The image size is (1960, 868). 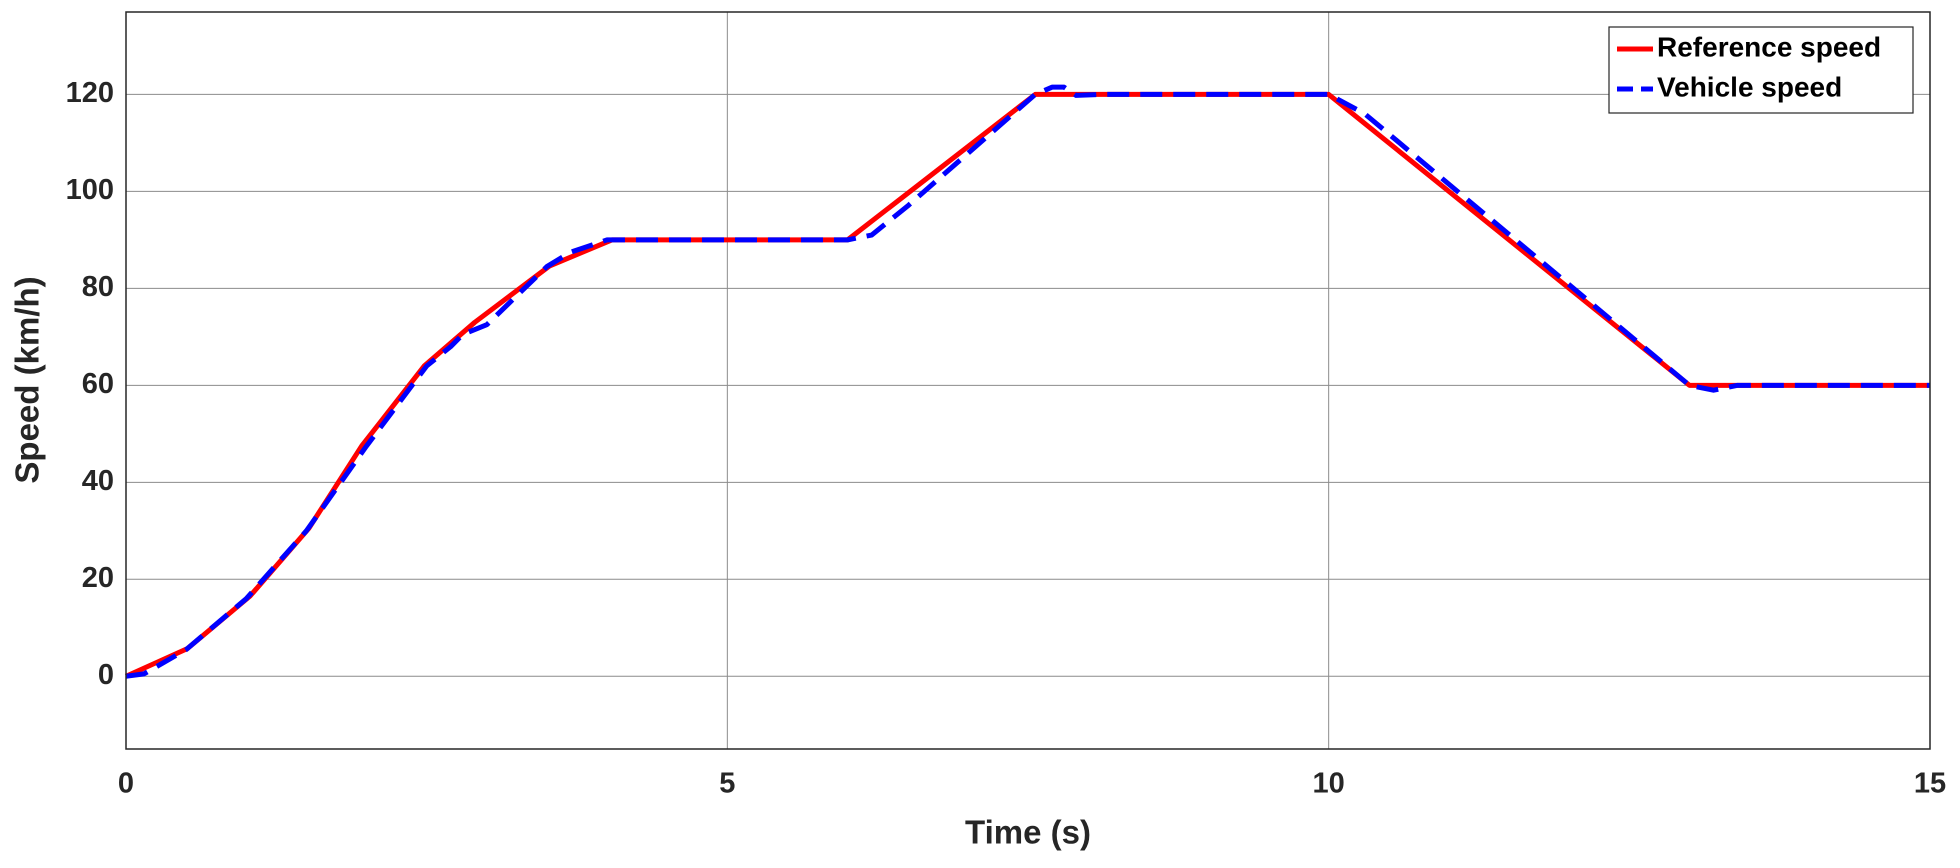 I want to click on y-tick-label: 40, so click(x=98, y=481).